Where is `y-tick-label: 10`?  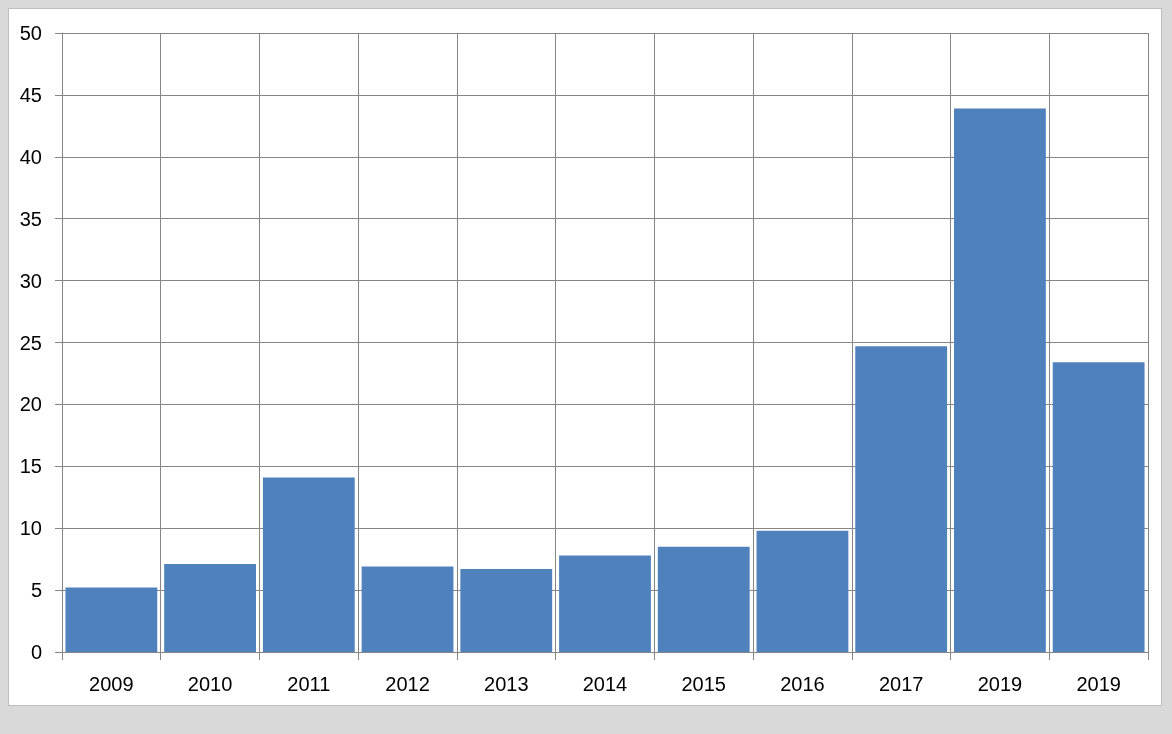
y-tick-label: 10 is located at coordinates (30, 528).